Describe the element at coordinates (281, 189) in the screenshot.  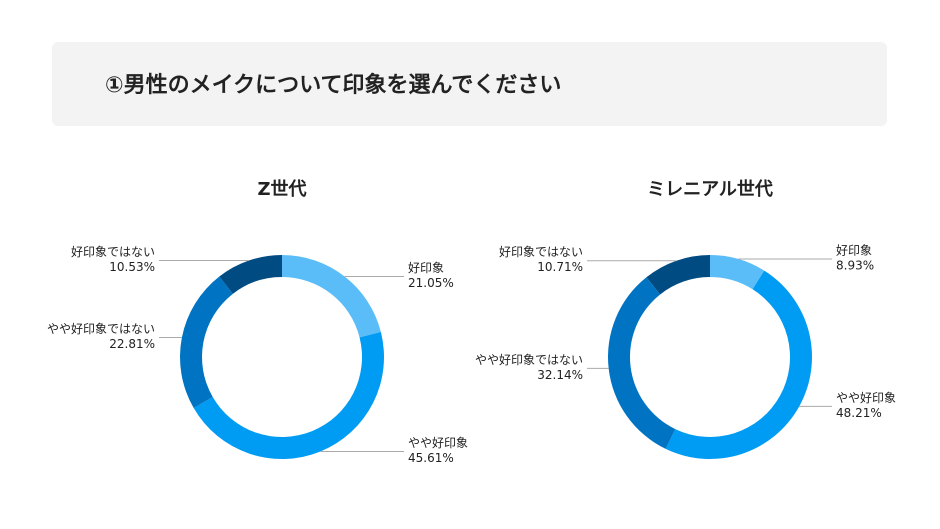
I see `chart-title: Z世代` at that location.